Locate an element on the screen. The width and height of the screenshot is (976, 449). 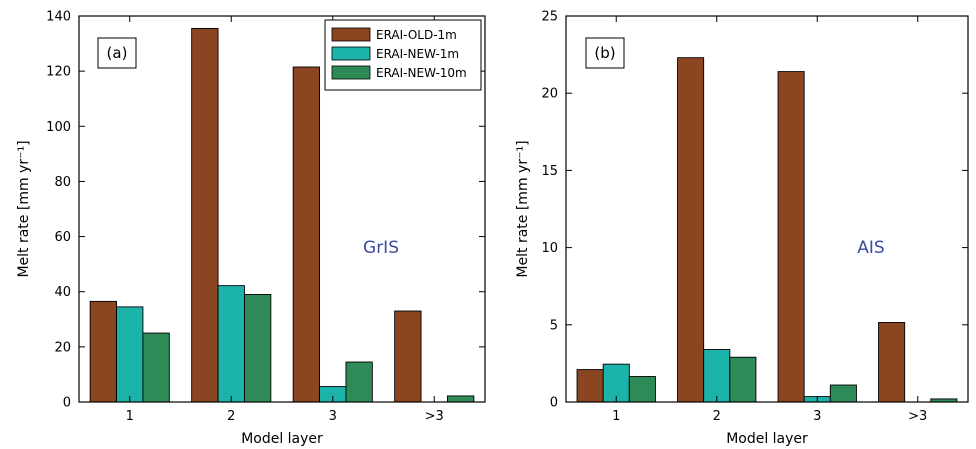
panel-b-y-axis-label: Melt rate [mm yr⁻¹] is located at coordinates (523, 208).